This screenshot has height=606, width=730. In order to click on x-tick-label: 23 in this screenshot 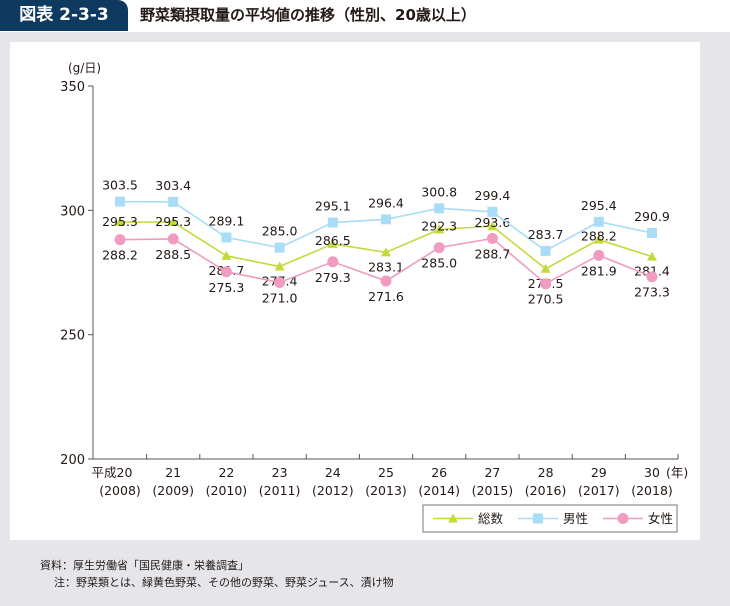, I will do `click(280, 472)`.